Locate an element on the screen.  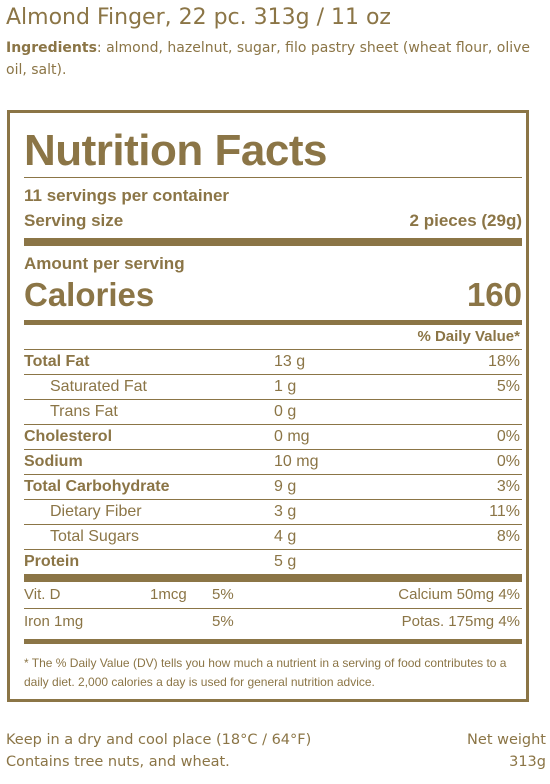
servings-per-container: 11 servings per container is located at coordinates (127, 195).